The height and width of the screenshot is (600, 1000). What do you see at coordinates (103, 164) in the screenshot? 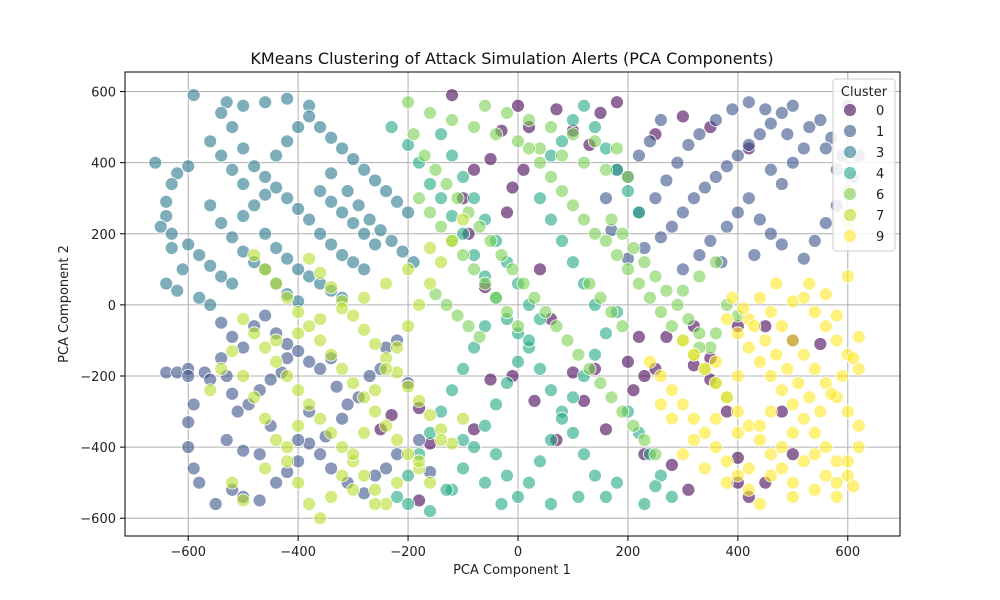
I see `y-tick-label: 400` at bounding box center [103, 164].